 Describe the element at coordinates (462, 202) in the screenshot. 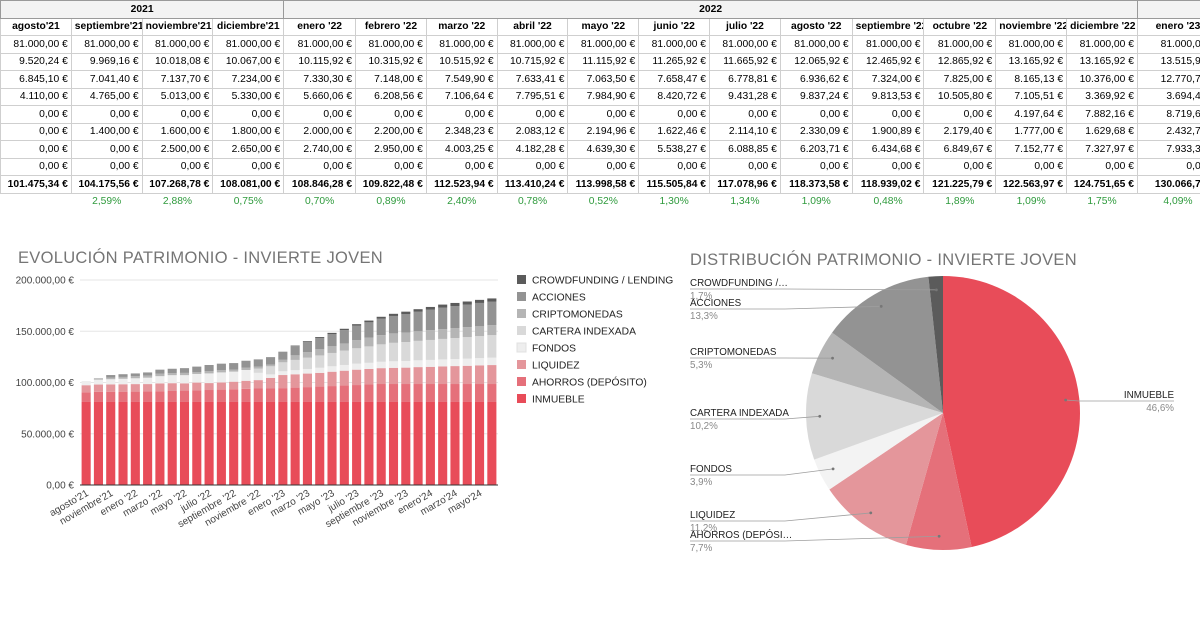

I see `growth-cell: 2,40%` at that location.